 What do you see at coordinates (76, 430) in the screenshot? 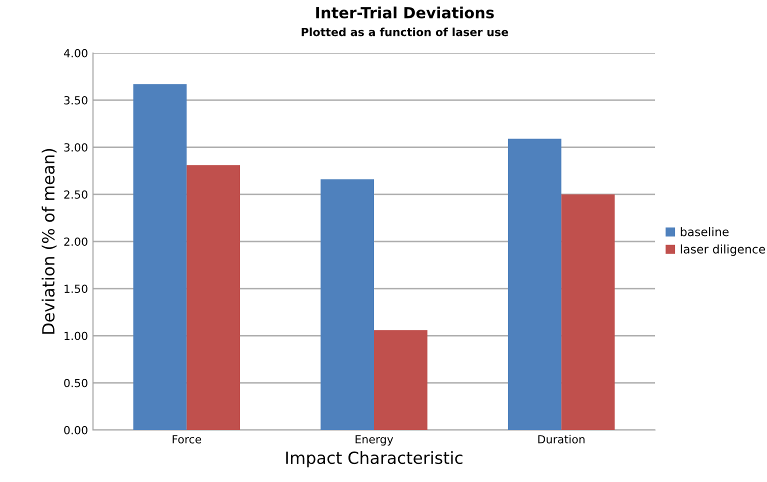
I see `y-tick-label: 0.00` at bounding box center [76, 430].